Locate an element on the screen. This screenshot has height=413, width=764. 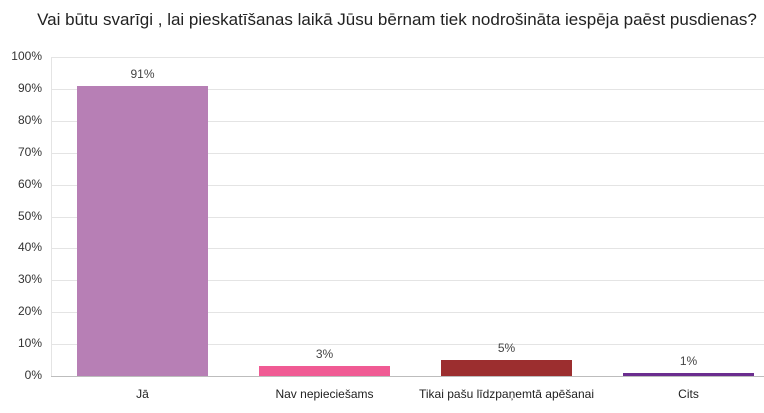
y-tick-label: 50% is located at coordinates (29, 215).